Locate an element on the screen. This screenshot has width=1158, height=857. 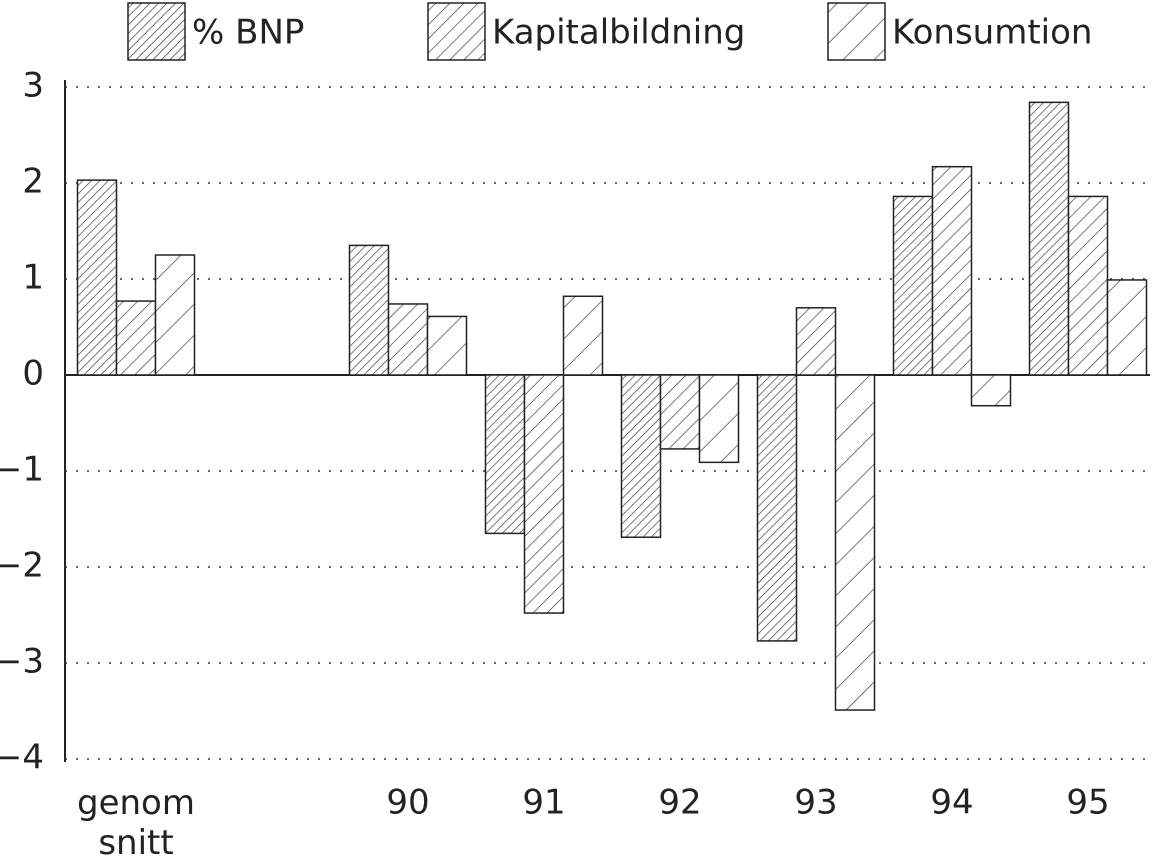
y-tick-label: 1 is located at coordinates (33, 278).